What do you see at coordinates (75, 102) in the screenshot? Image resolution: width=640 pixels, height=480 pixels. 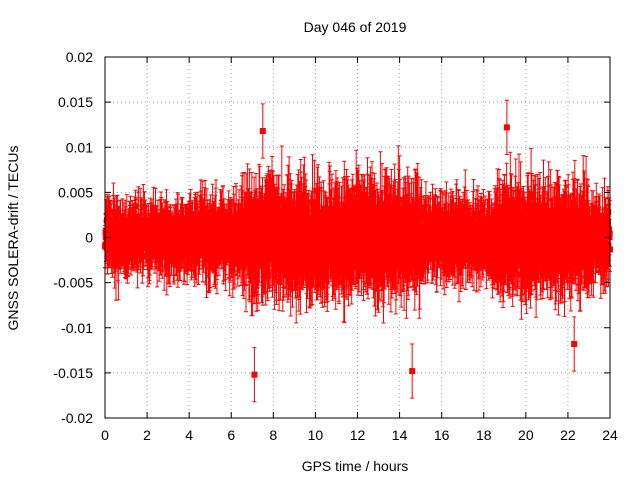 I see `y-tick-label: 0.015` at bounding box center [75, 102].